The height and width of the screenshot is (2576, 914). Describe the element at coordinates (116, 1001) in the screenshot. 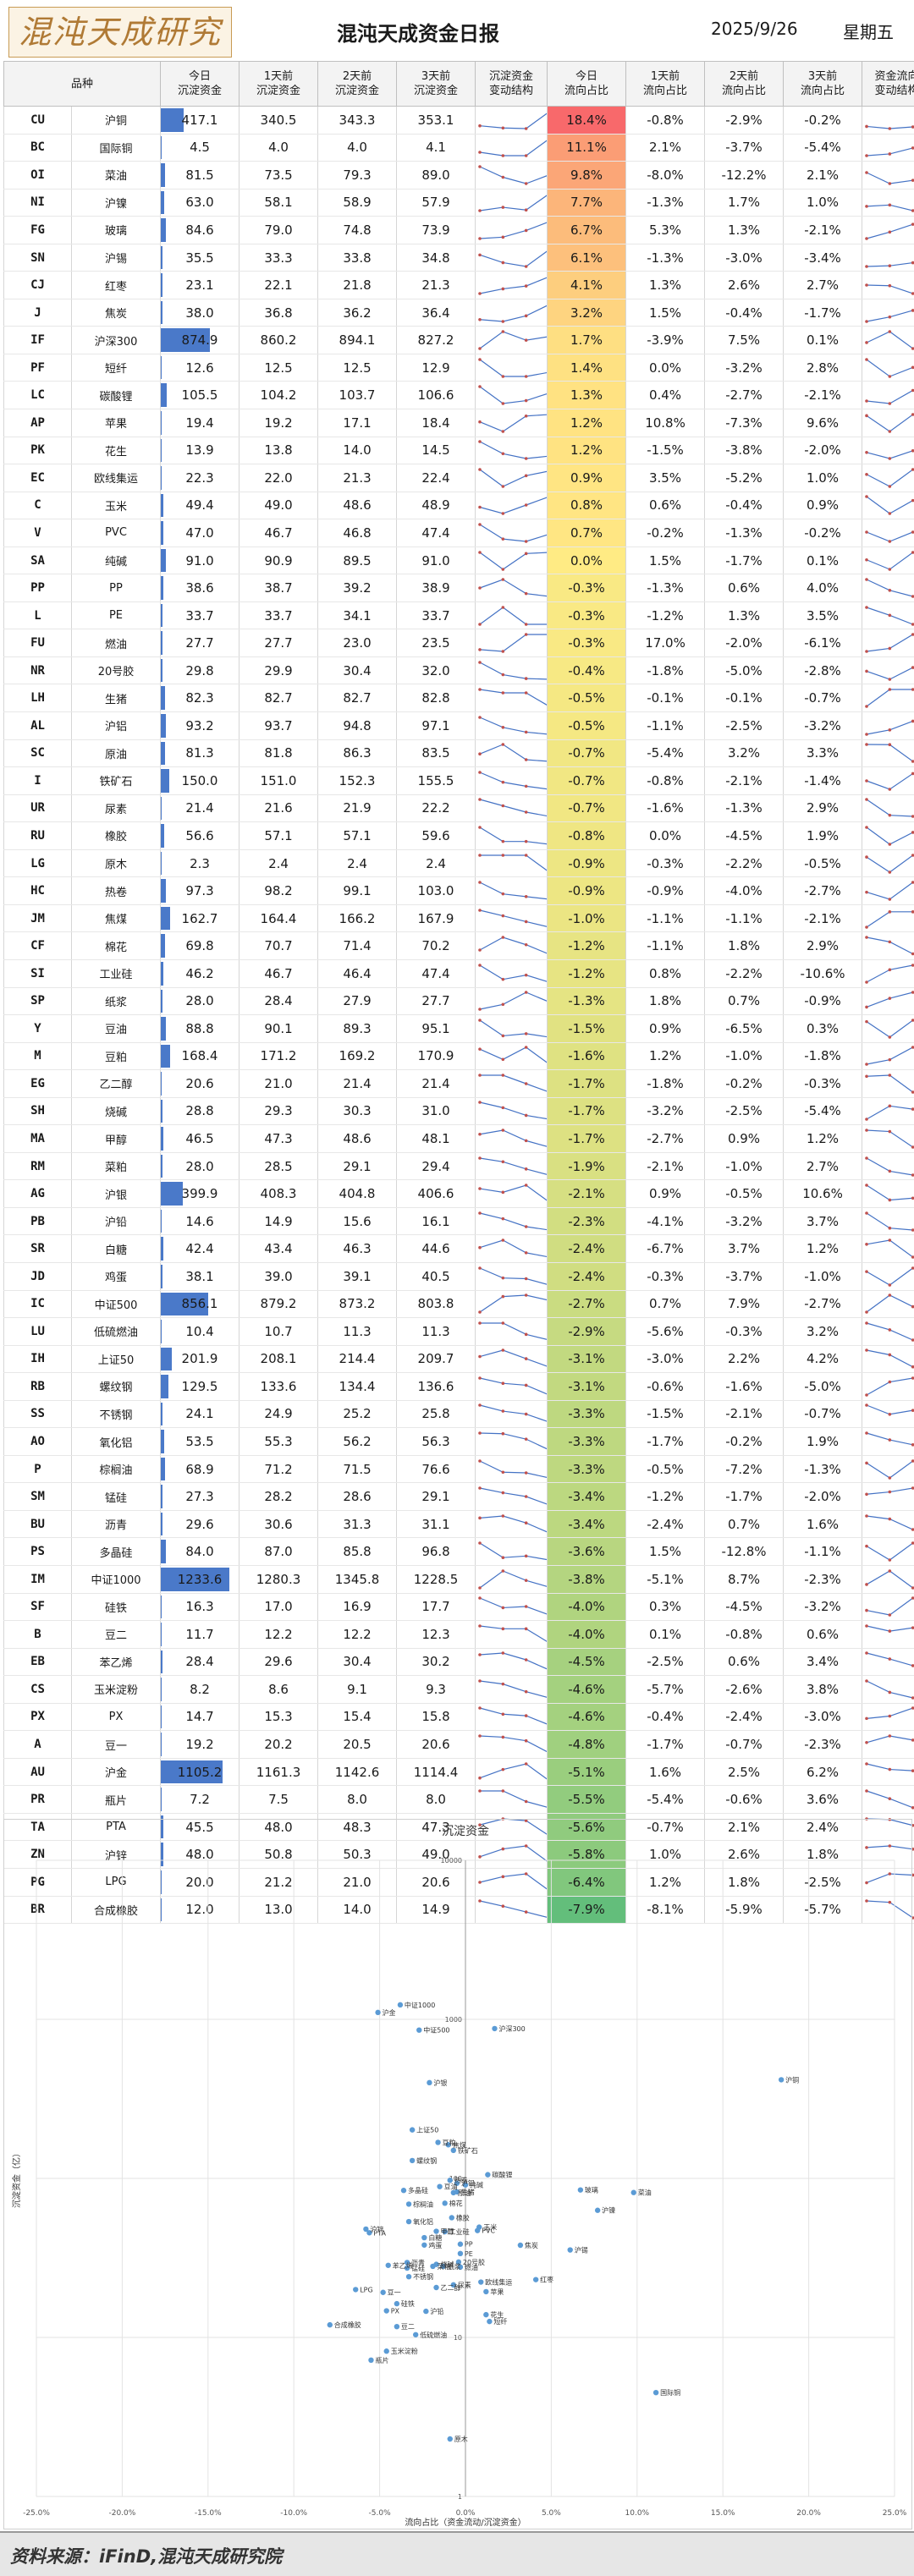

I see `cell-name: 纸浆` at that location.